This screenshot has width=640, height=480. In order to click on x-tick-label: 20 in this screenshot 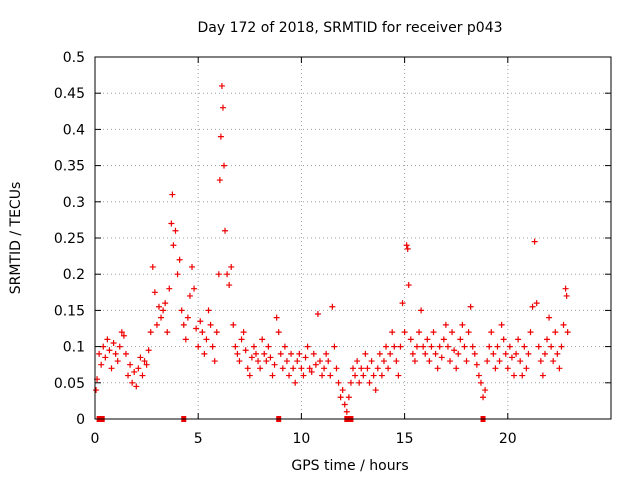, I will do `click(508, 439)`.